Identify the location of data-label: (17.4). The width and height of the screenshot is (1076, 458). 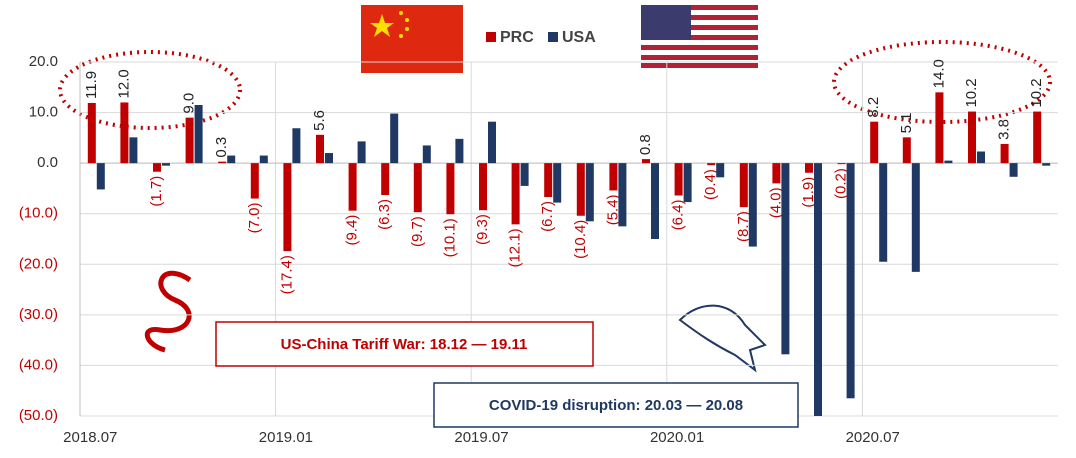
(286, 274).